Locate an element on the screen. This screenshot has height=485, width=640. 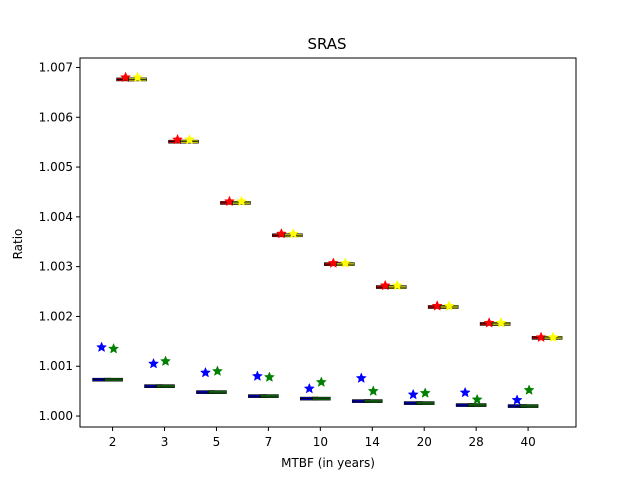
x-tick-label-40: 40 is located at coordinates (527, 442).